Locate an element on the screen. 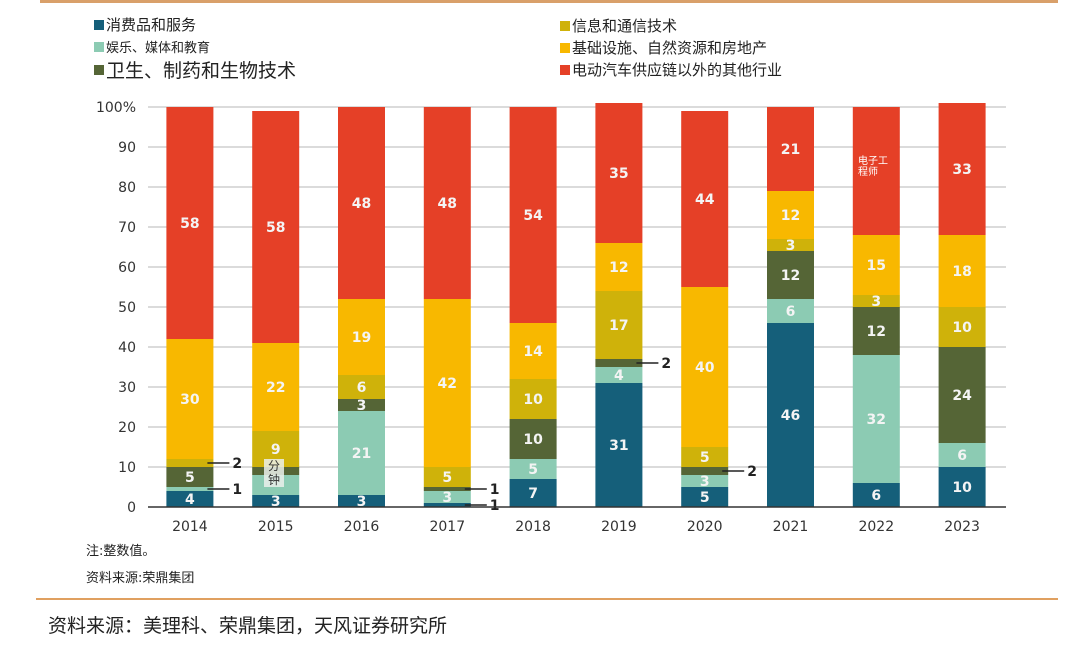 Image resolution: width=1080 pixels, height=655 pixels. legend-item-consumer: 消费品和服务 is located at coordinates (145, 24).